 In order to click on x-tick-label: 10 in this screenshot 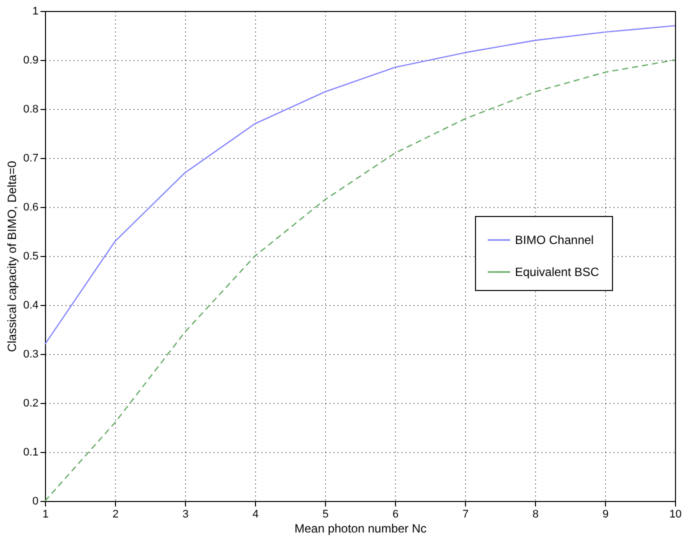, I will do `click(675, 514)`.